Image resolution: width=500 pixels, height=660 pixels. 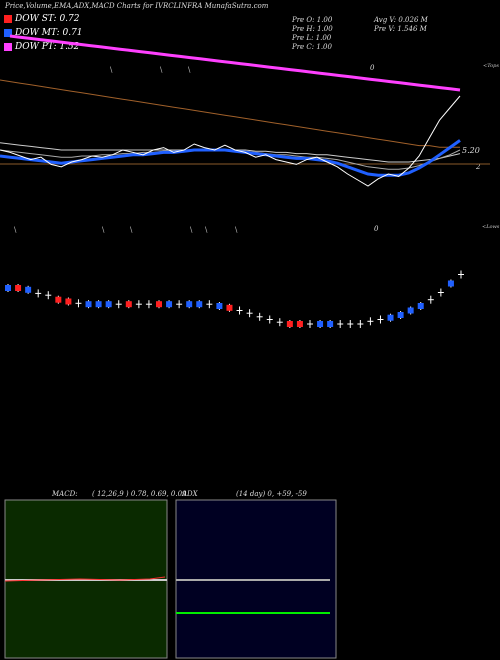 I want to click on stat-pre-volume: Pre V: 1.546 M, so click(x=400, y=29).